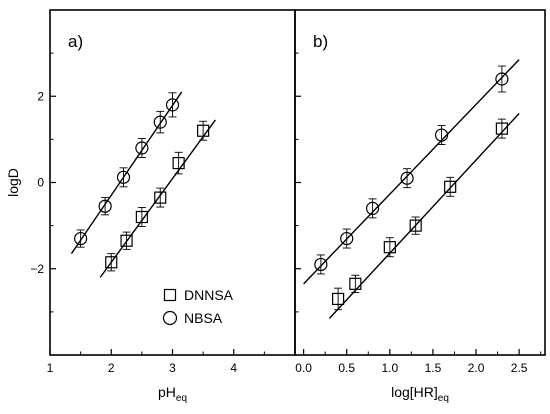  What do you see at coordinates (13, 182) in the screenshot?
I see `y-axis-title: logD` at bounding box center [13, 182].